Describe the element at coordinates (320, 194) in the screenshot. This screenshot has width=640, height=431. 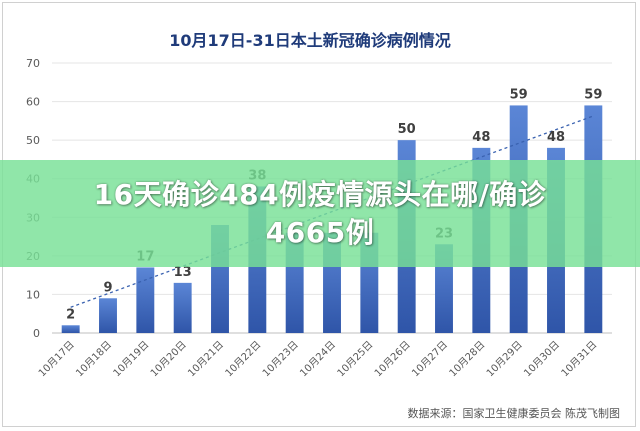
I see `banner-line-1: 16天确诊484例疫情源头在哪/确诊` at that location.